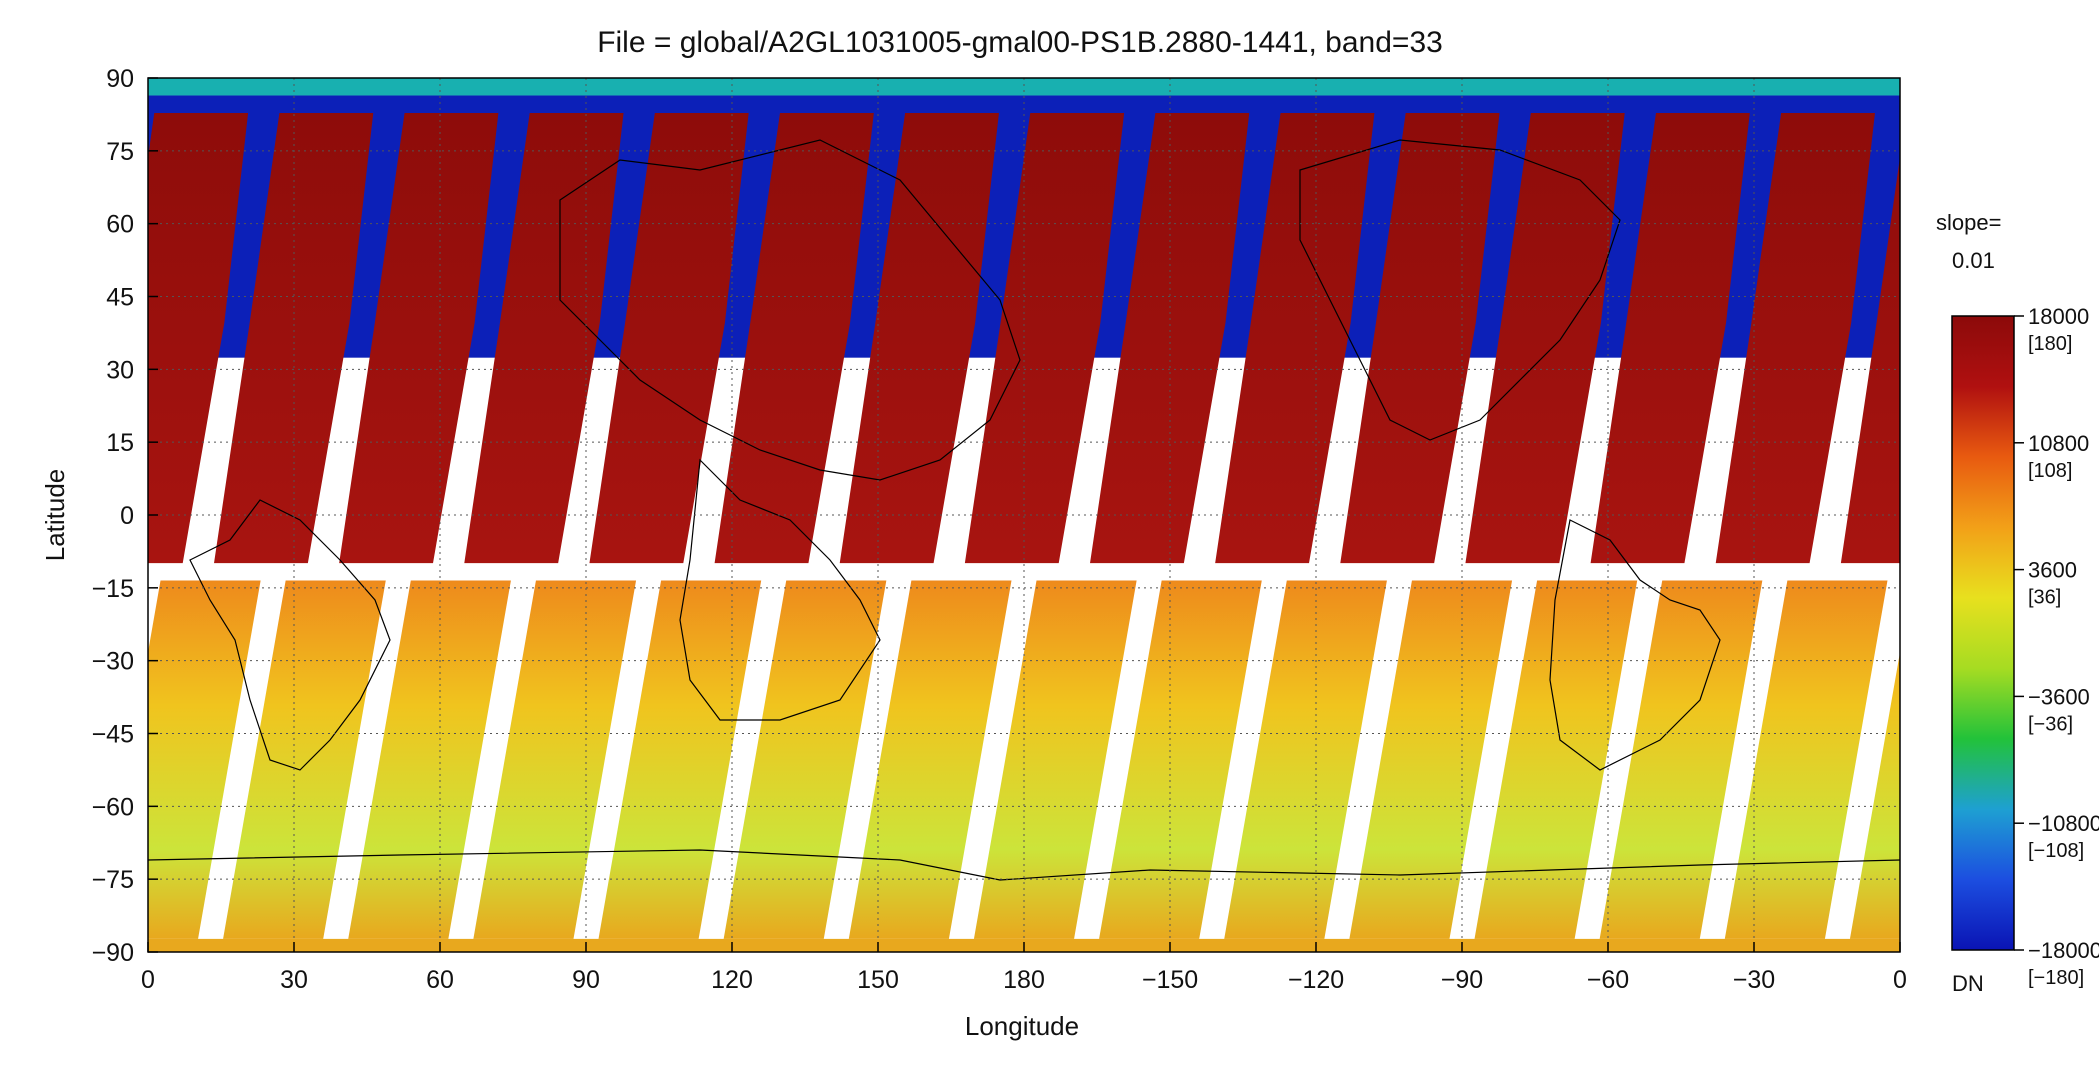 Image resolution: width=2099 pixels, height=1082 pixels. Describe the element at coordinates (1024, 87) in the screenshot. I see `polar-cap` at that location.